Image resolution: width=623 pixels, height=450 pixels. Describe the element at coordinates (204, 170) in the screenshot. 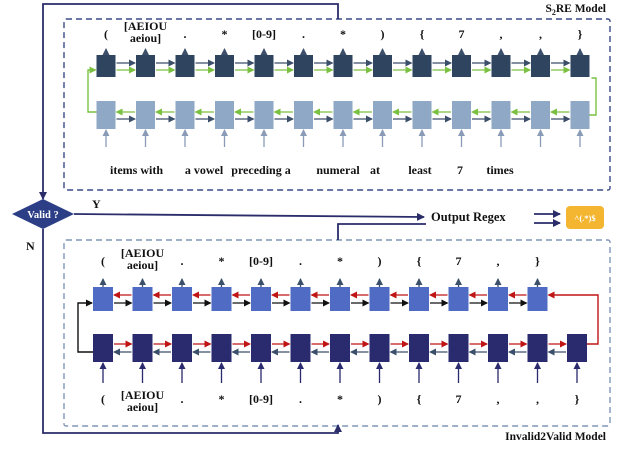

I see `input-word: a vowel` at that location.